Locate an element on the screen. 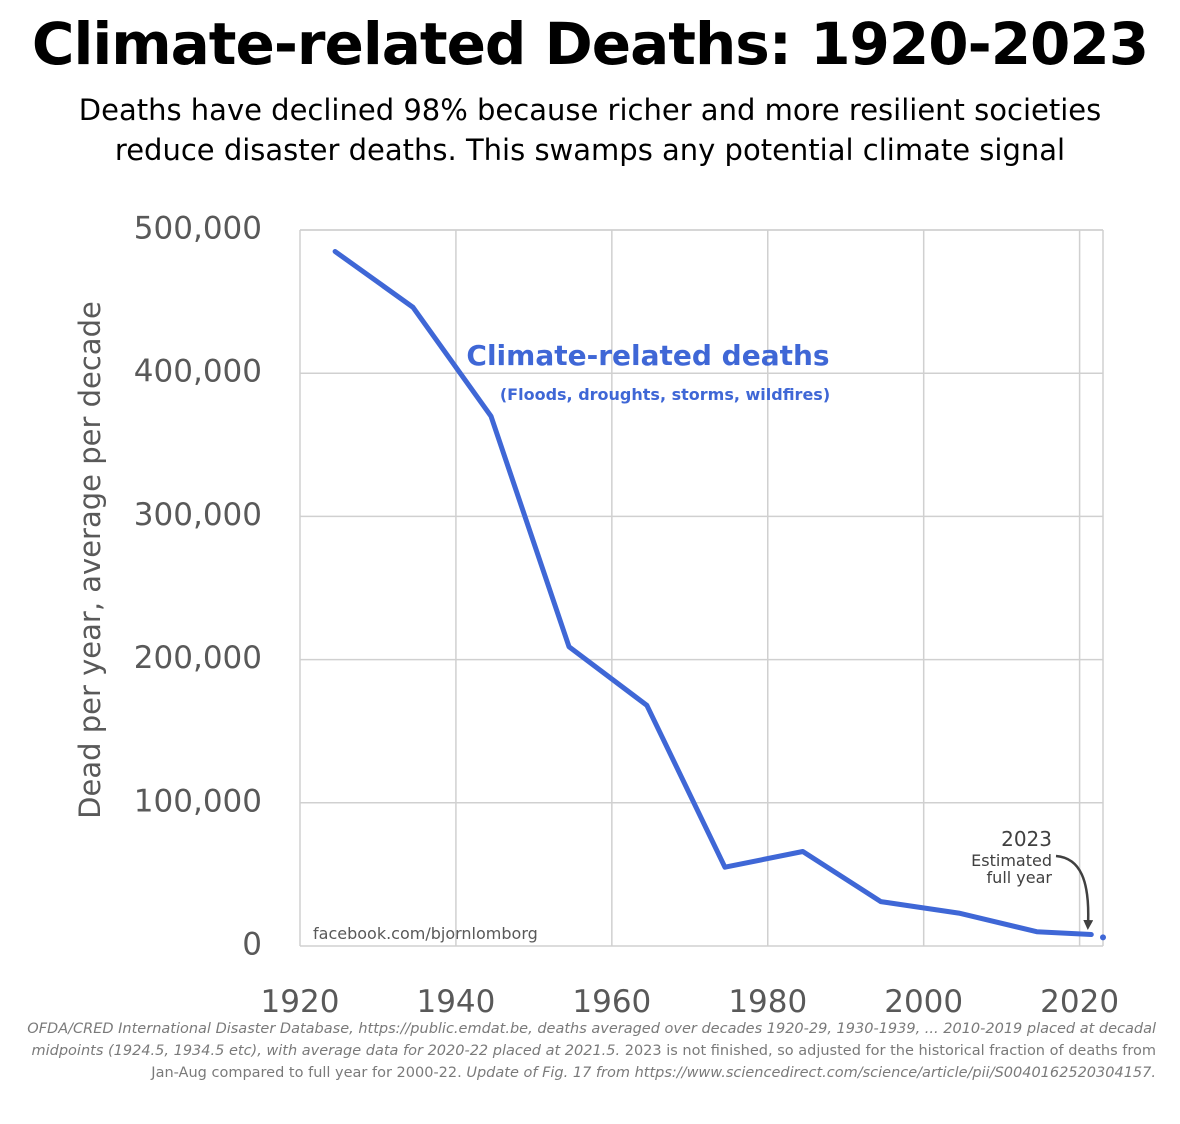 This screenshot has width=1180, height=1124. estimate-point is located at coordinates (1103, 937).